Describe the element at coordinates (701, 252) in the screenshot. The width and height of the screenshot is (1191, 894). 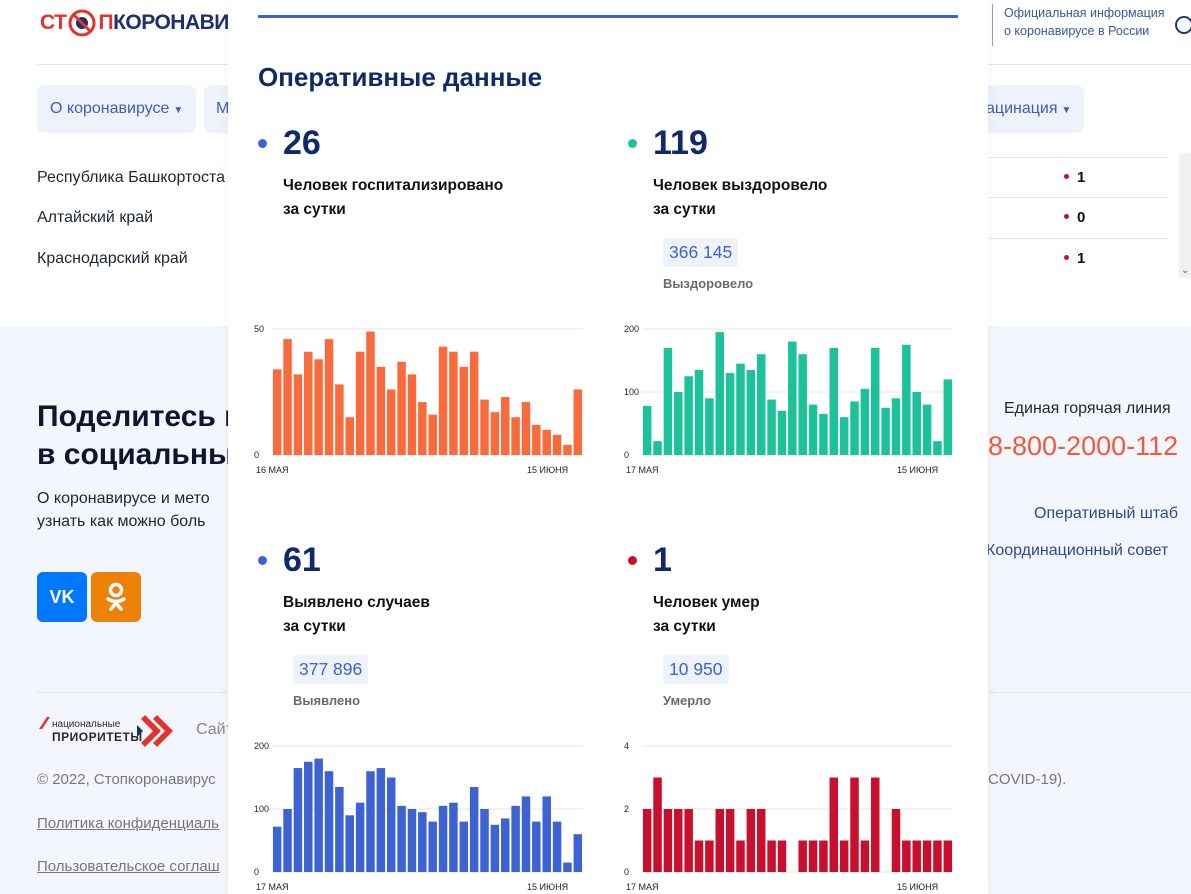
I see `stat-total: 366 145` at that location.